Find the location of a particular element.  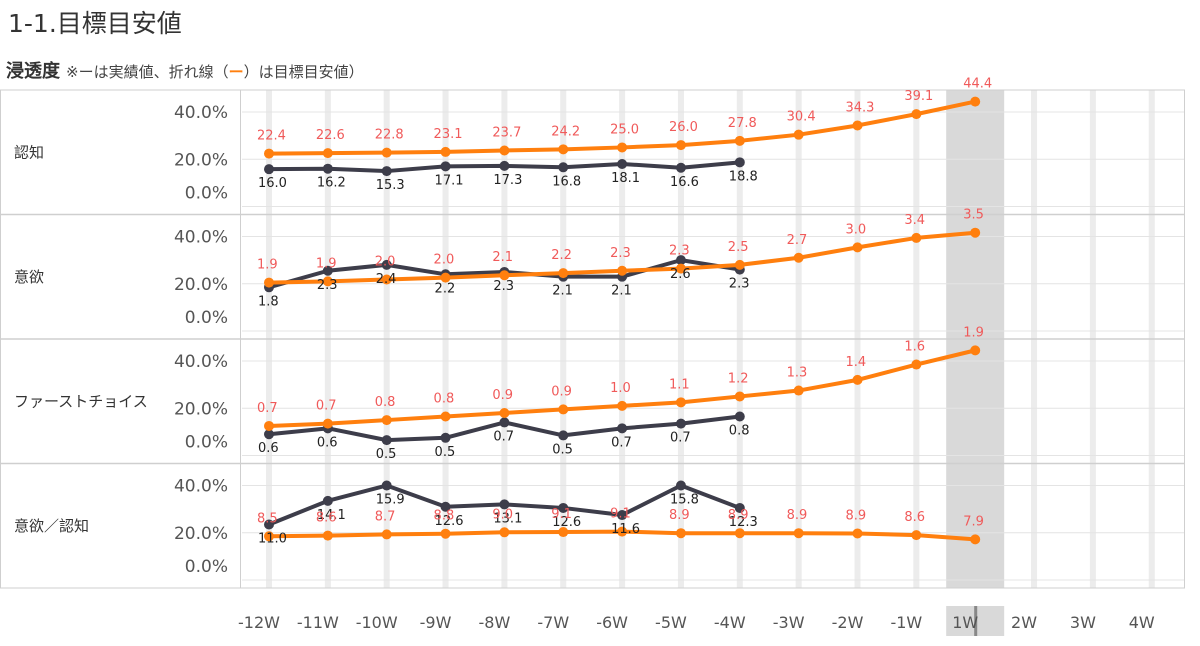

data-label-actual: 15.8 is located at coordinates (684, 500).